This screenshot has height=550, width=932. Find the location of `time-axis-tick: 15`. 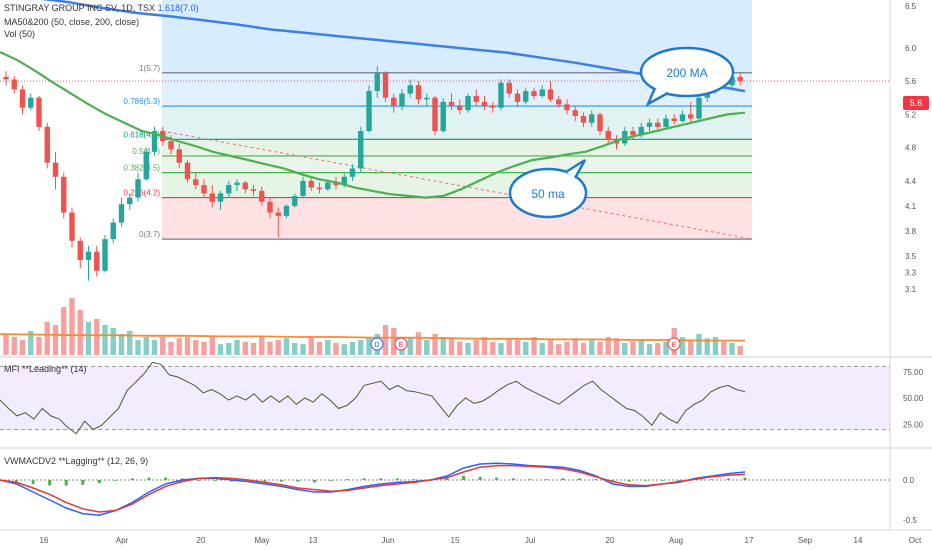

time-axis-tick: 15 is located at coordinates (455, 540).